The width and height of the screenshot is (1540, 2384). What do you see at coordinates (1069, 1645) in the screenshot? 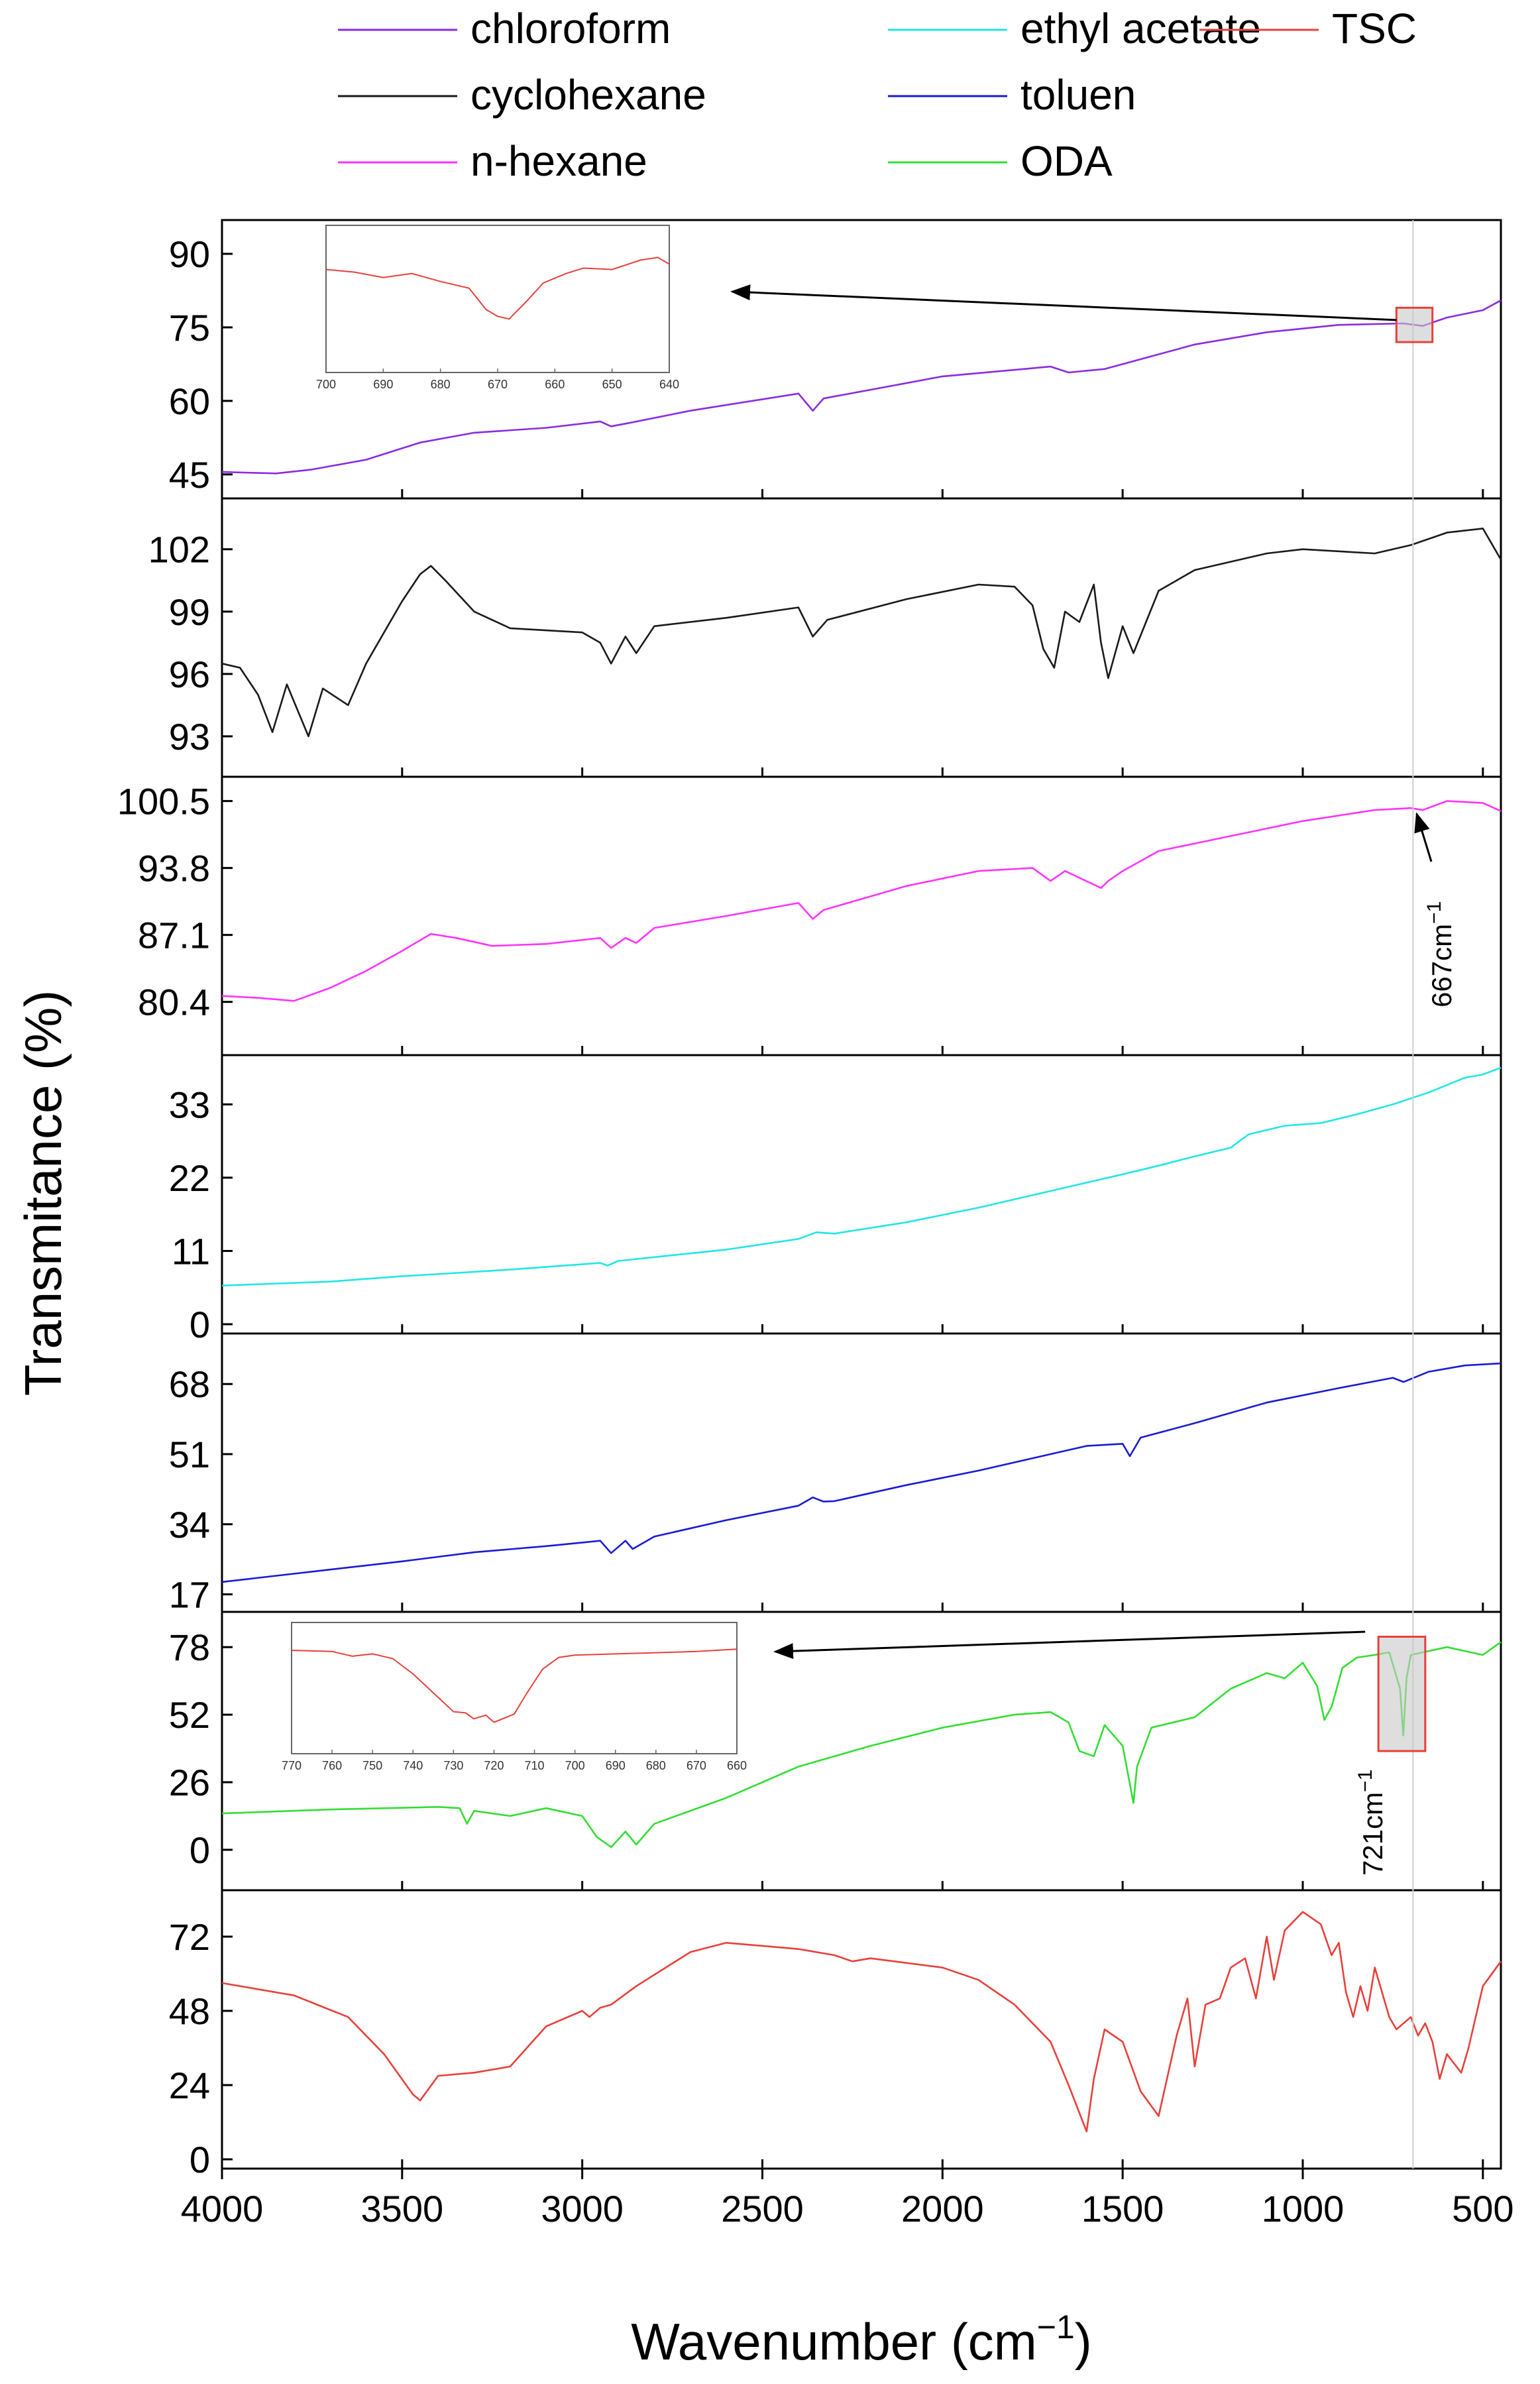
I see `inset-arrow-oda` at bounding box center [1069, 1645].